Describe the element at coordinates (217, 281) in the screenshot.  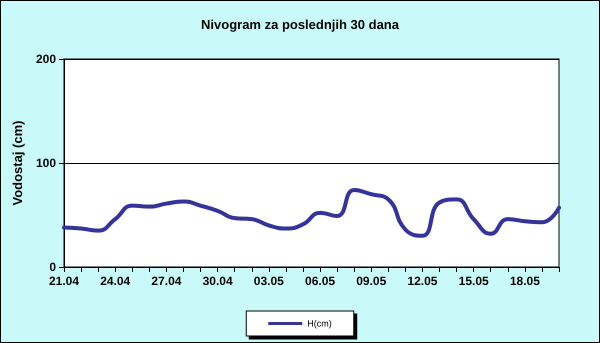
I see `x-tick-label: 30.04` at that location.